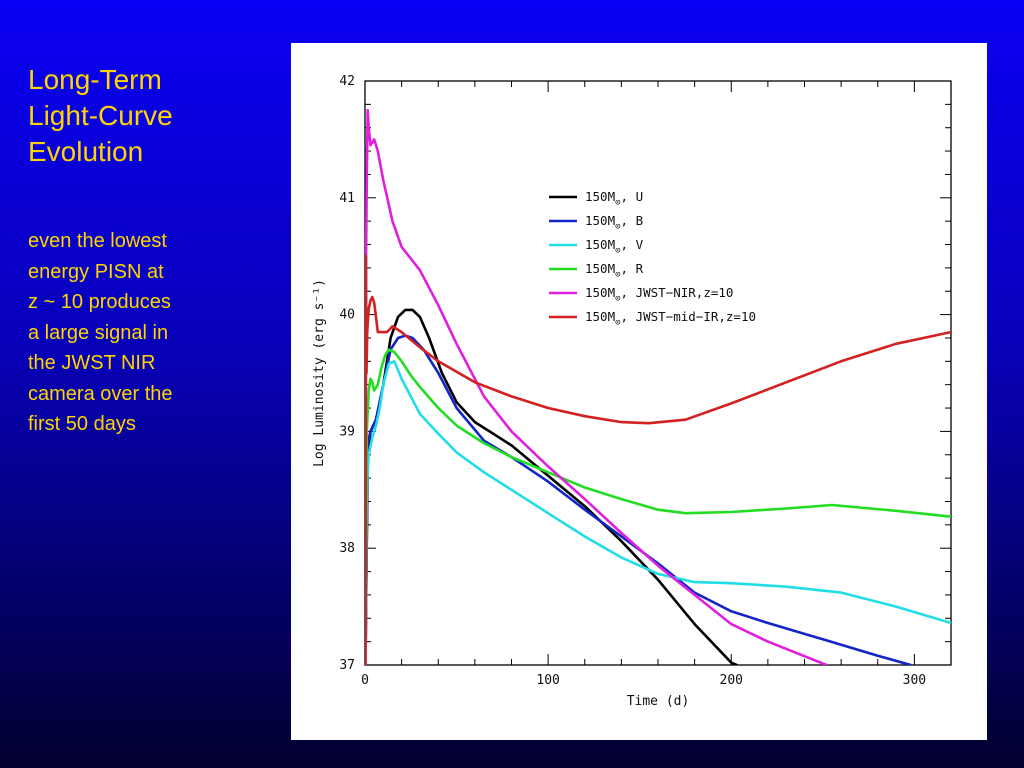  Describe the element at coordinates (86, 151) in the screenshot. I see `slide-title-line: Evolution` at that location.